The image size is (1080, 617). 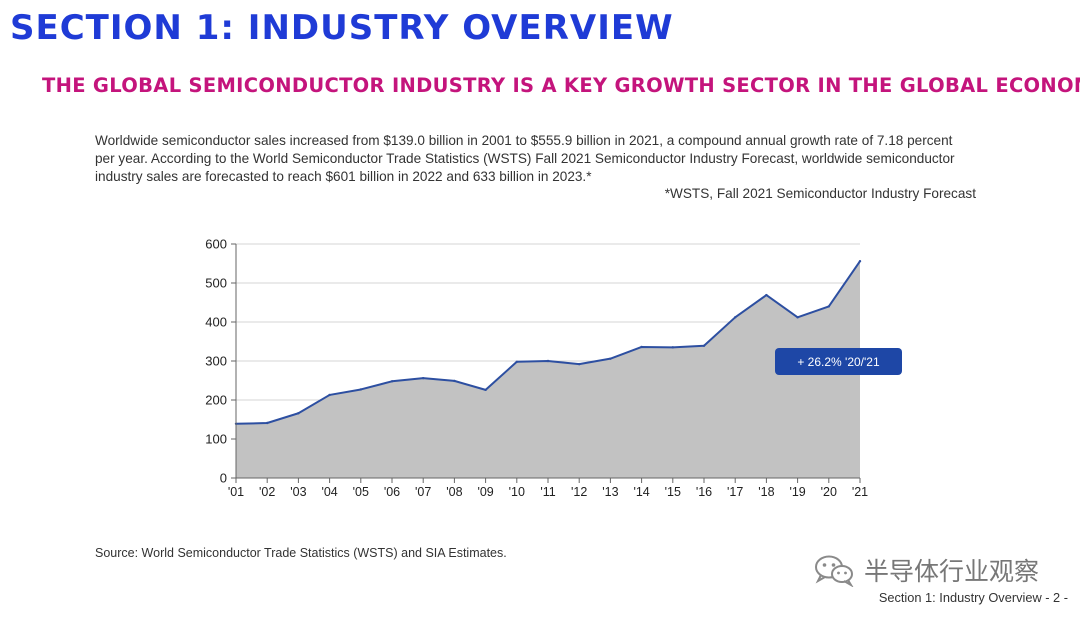 I want to click on x-tick-label: '06, so click(x=392, y=492).